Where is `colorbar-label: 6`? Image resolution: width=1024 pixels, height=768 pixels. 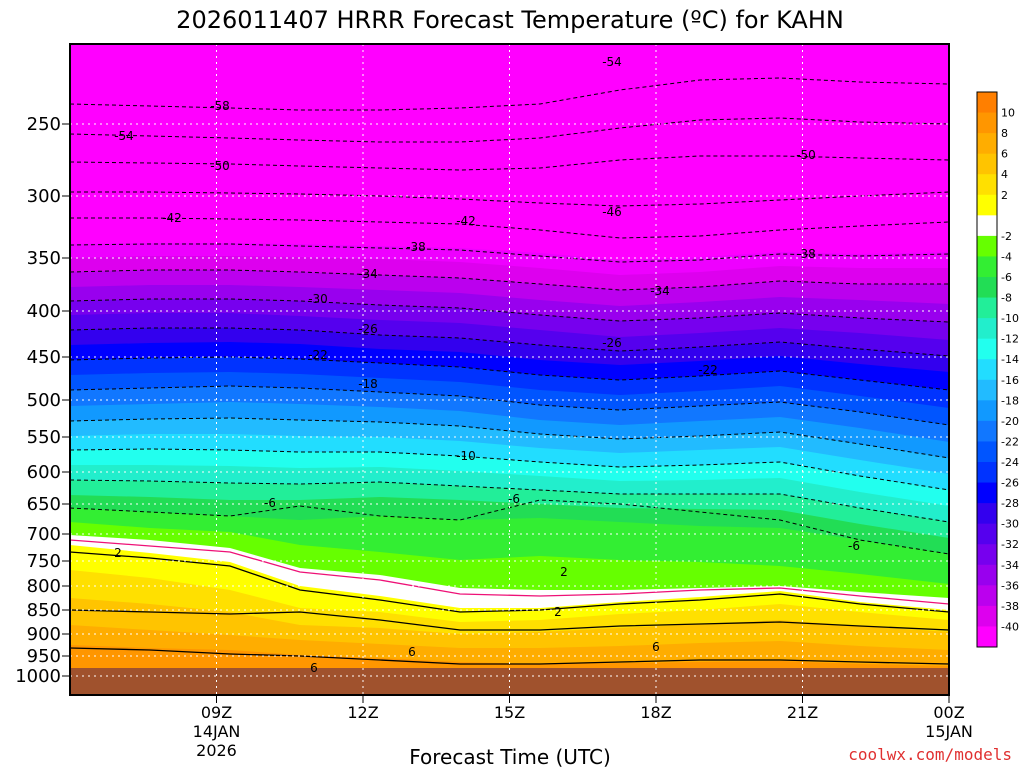
colorbar-label: 6 is located at coordinates (1004, 154).